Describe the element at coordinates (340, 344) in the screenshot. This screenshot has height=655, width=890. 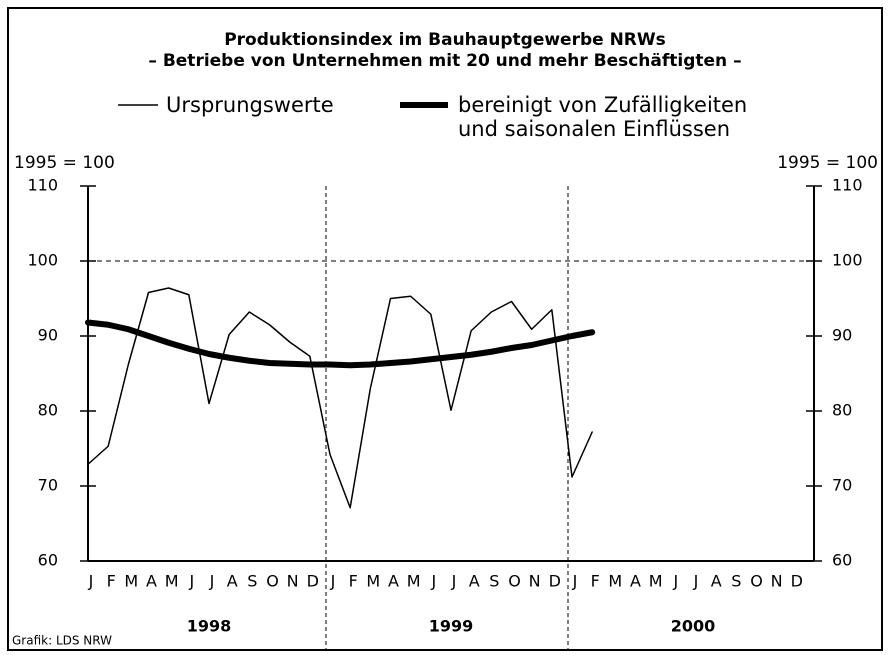
I see `line-series` at that location.